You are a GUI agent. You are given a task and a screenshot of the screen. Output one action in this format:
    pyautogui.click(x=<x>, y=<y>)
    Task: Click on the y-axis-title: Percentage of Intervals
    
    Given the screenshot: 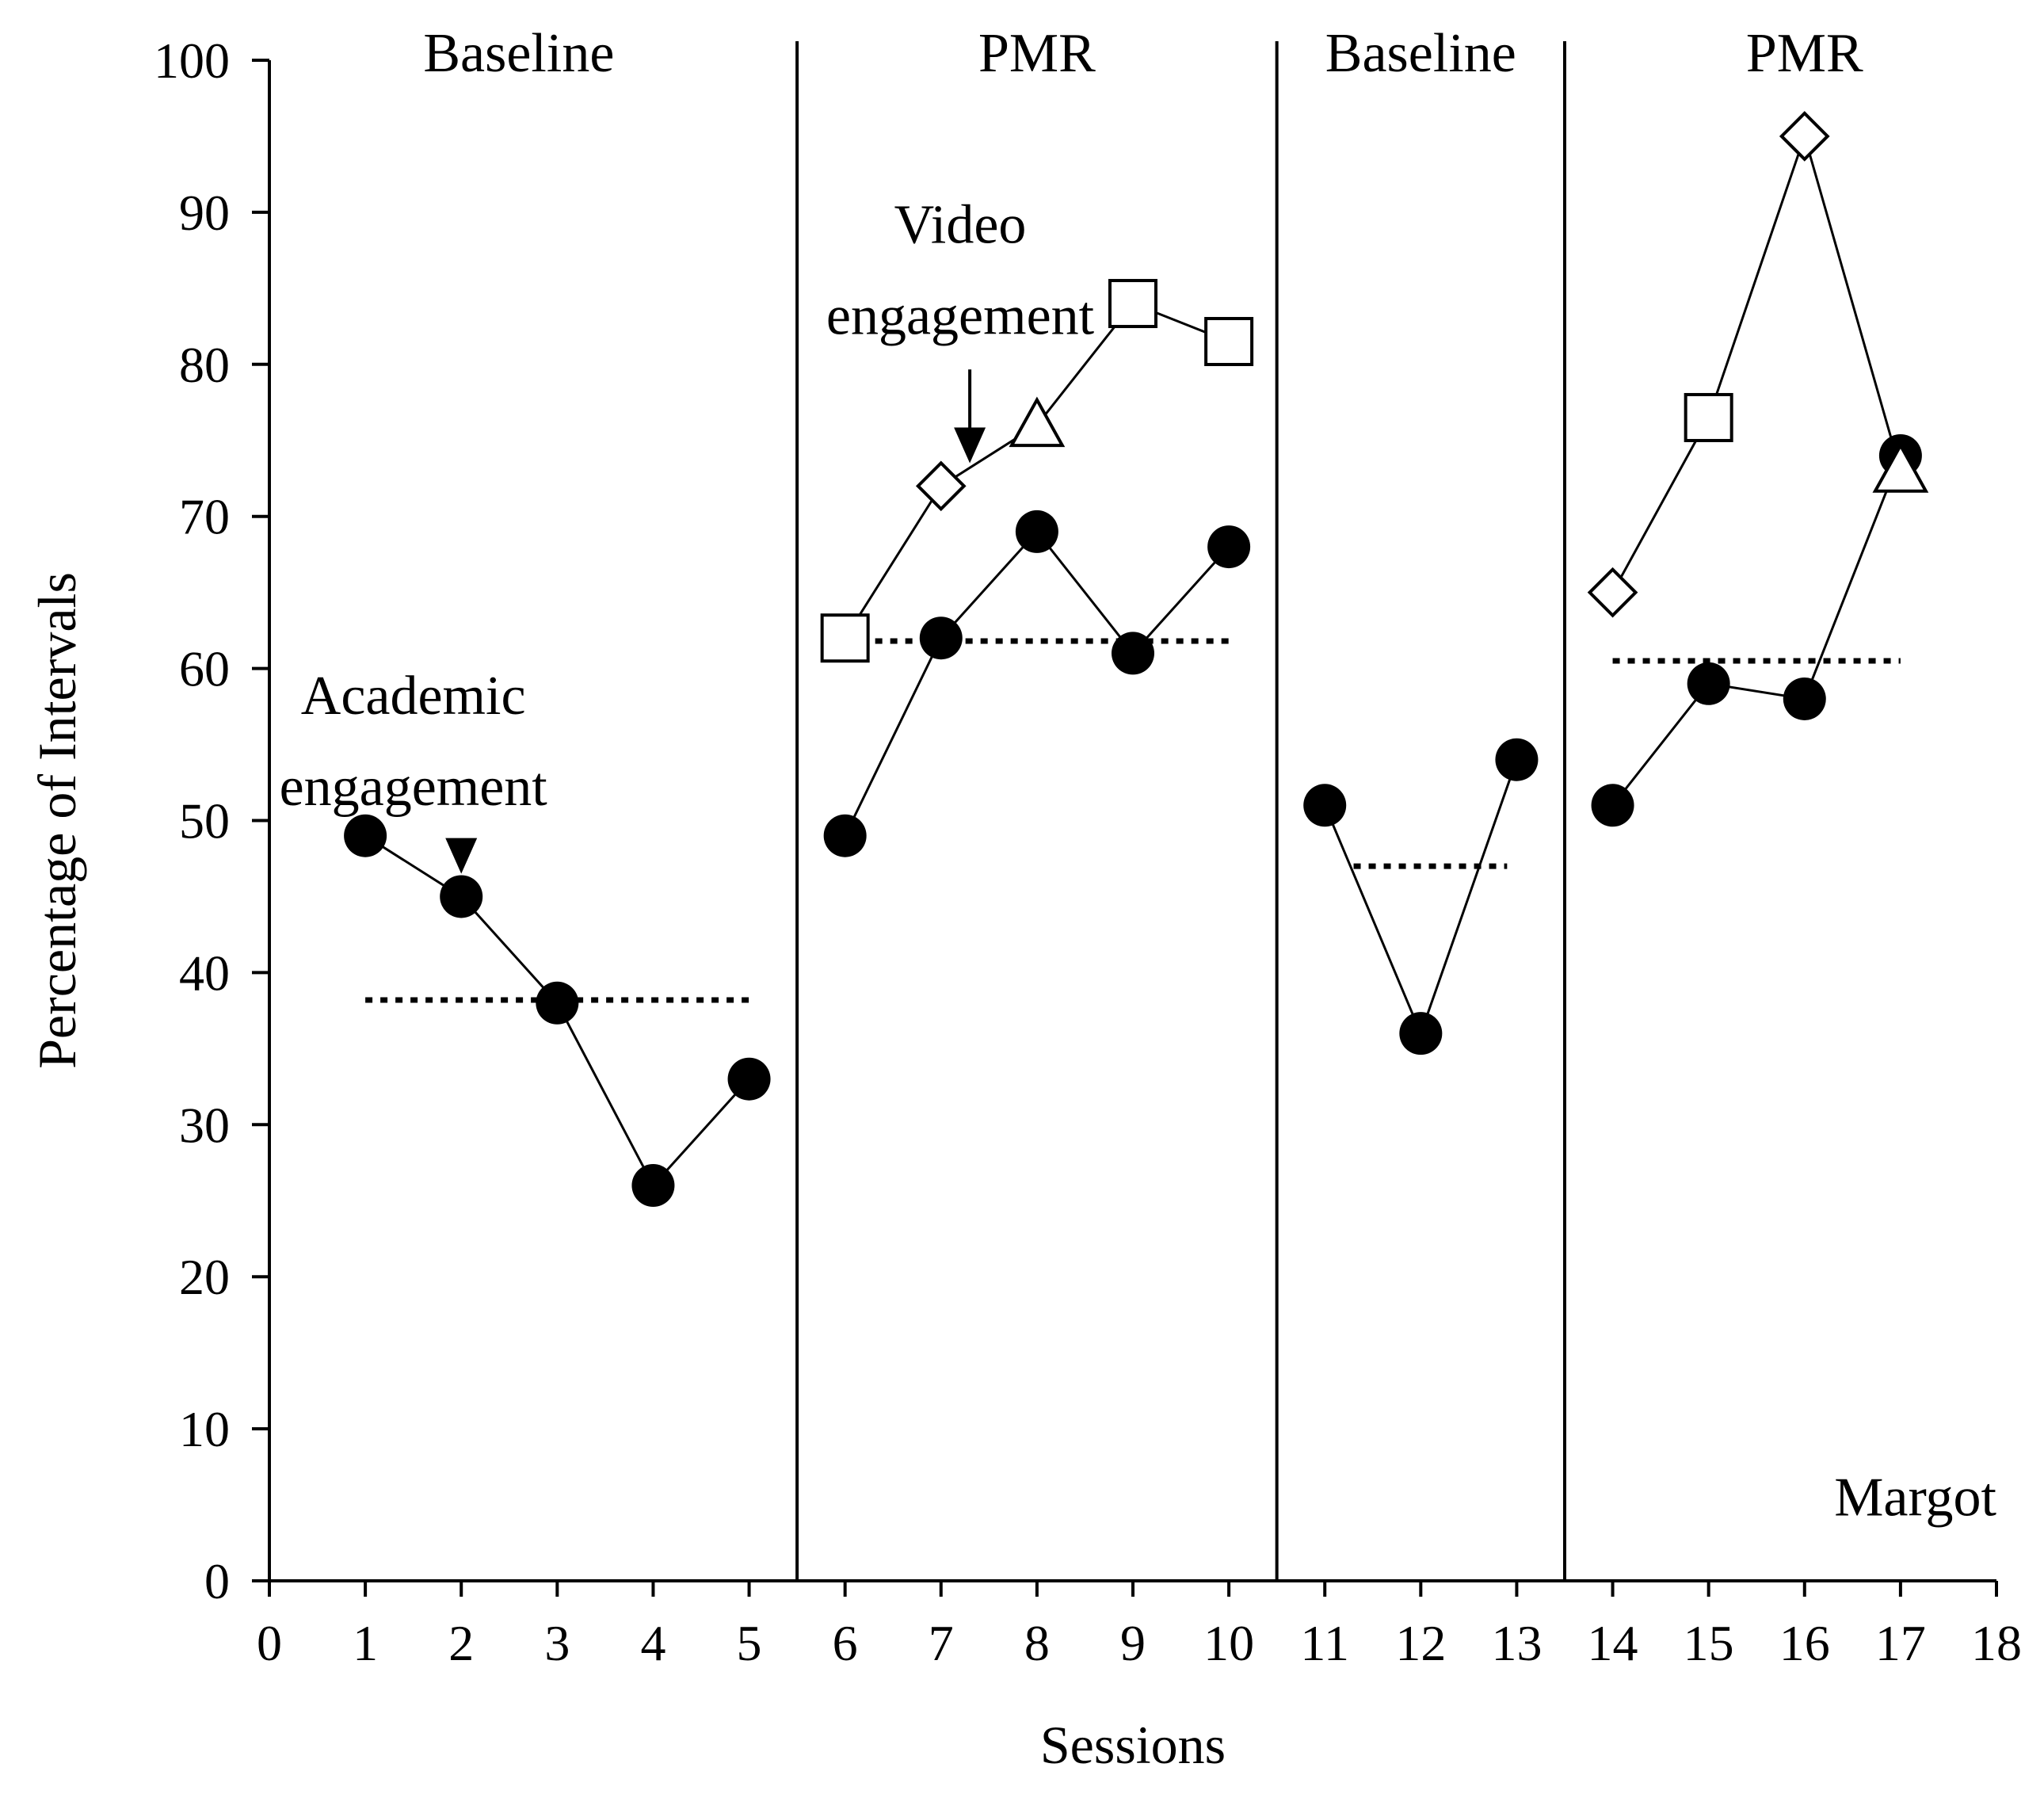 What is the action you would take?
    pyautogui.click(x=57, y=820)
    